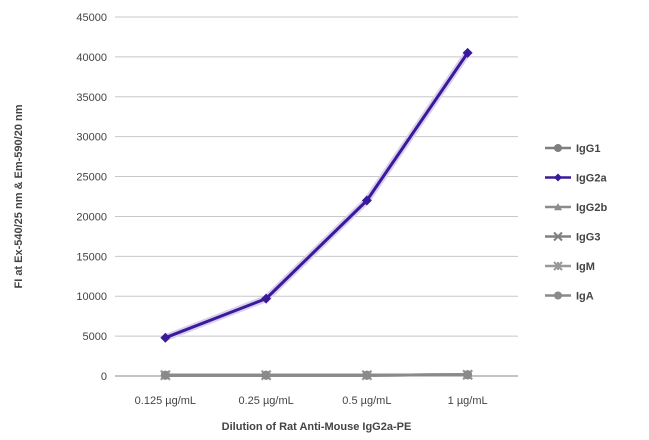  I want to click on legend-label: IgG3, so click(588, 238).